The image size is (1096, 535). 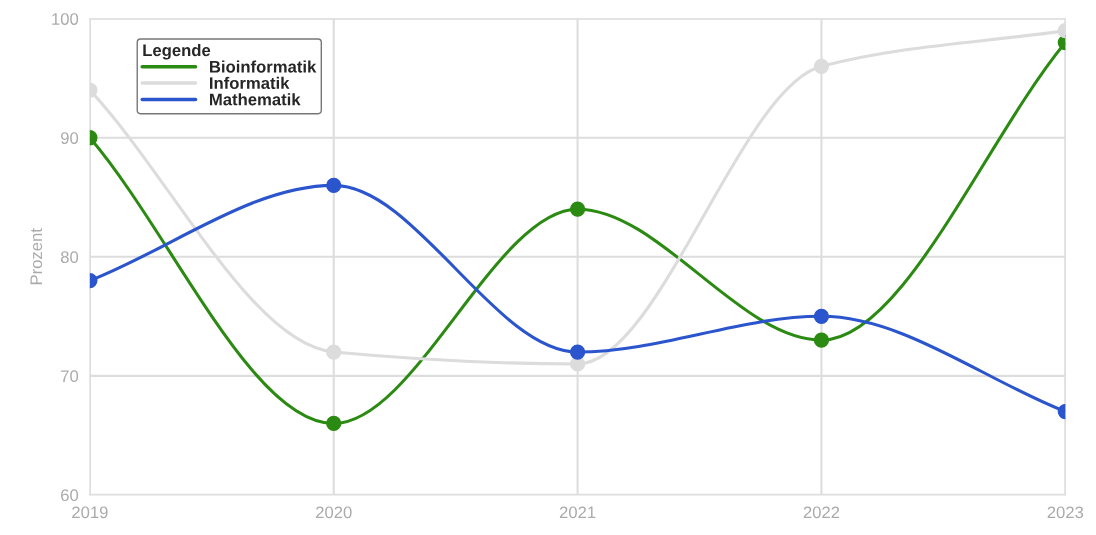 What do you see at coordinates (263, 66) in the screenshot?
I see `legend-label: Bioinformatik` at bounding box center [263, 66].